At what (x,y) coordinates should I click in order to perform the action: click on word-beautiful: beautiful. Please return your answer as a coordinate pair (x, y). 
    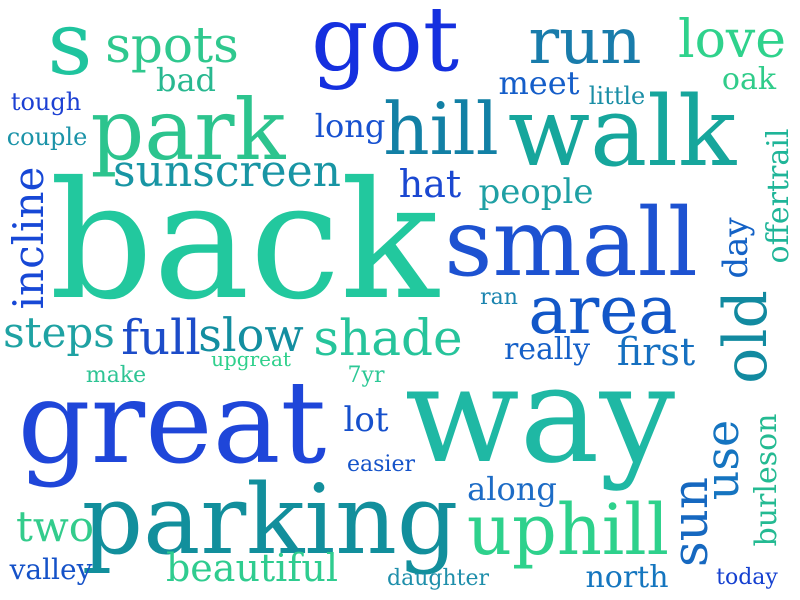
    Looking at the image, I should click on (252, 568).